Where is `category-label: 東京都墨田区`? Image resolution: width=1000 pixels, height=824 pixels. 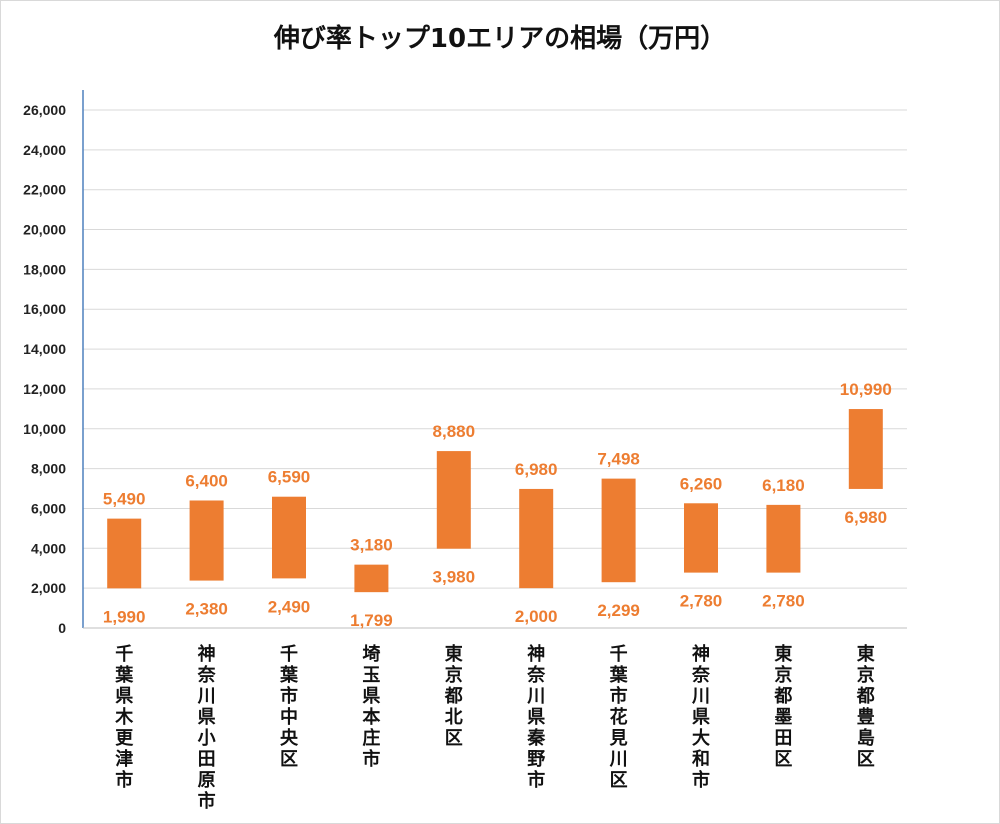 category-label: 東京都墨田区 is located at coordinates (782, 706).